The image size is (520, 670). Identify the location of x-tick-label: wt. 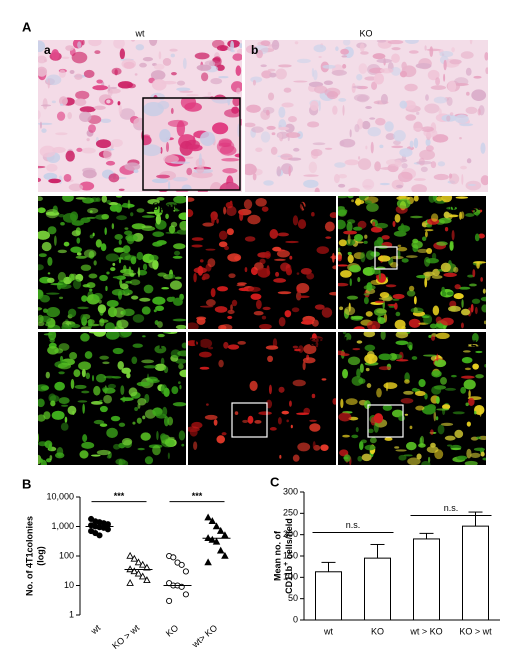
(328, 631).